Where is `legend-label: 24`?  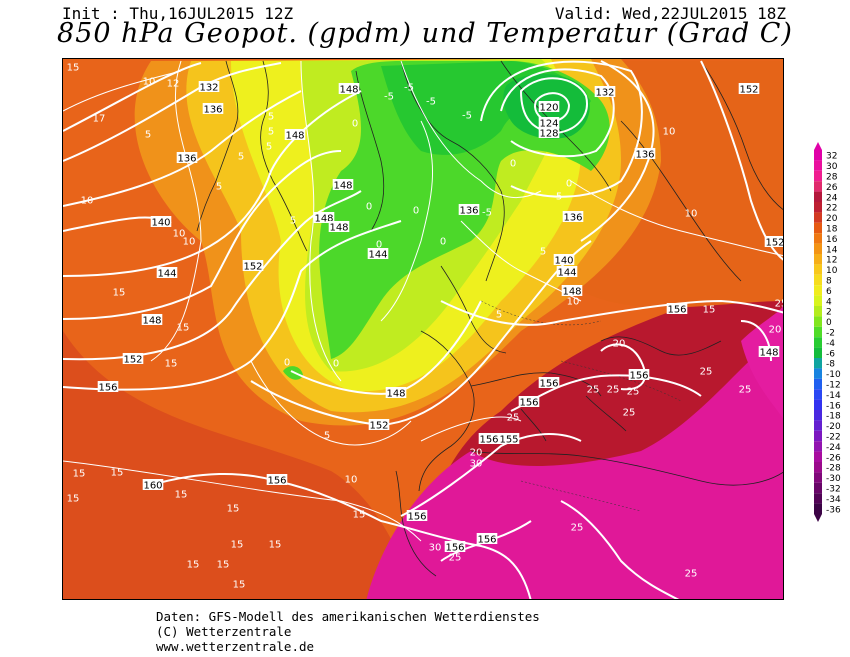
legend-label: 24 is located at coordinates (832, 198).